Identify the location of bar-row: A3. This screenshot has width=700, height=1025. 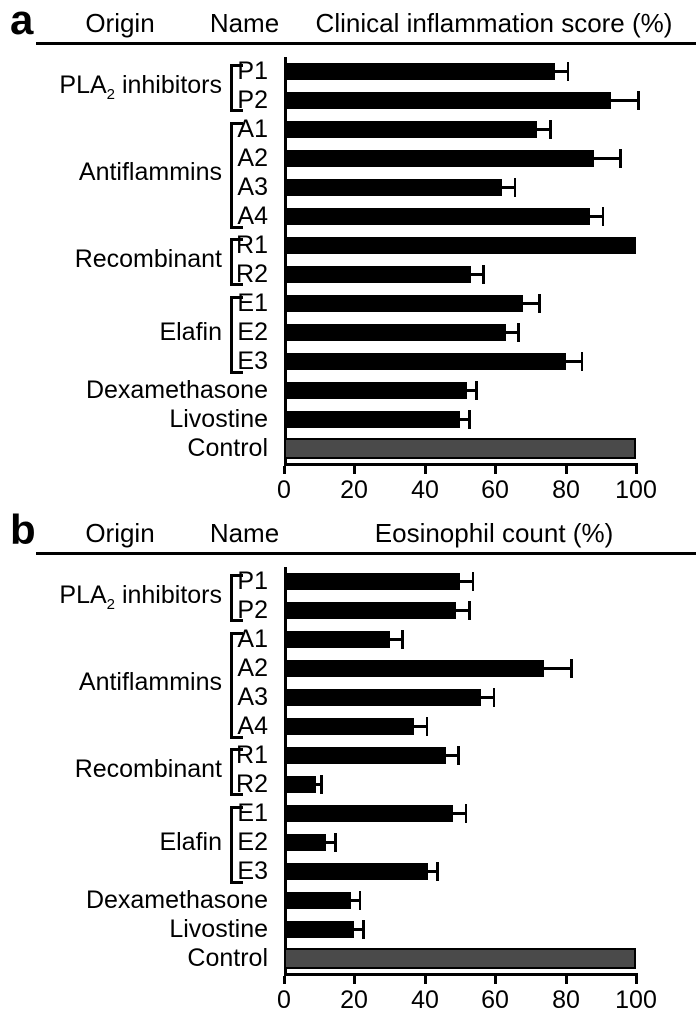
(350, 697).